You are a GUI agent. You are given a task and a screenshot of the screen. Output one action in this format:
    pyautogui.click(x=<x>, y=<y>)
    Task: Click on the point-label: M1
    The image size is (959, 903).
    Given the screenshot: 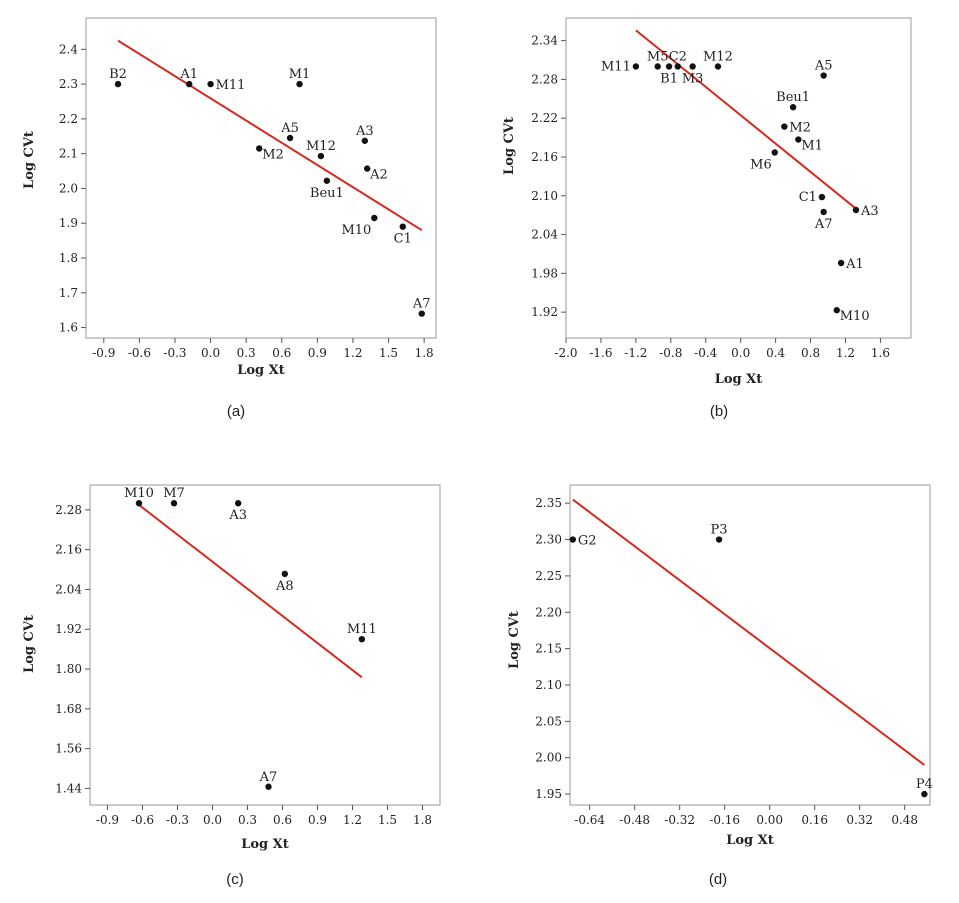 What is the action you would take?
    pyautogui.click(x=812, y=146)
    